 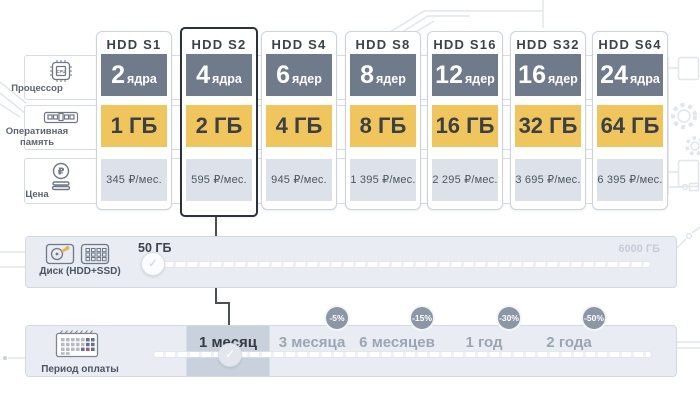 I want to click on plan-title: HDD S2, so click(x=219, y=44).